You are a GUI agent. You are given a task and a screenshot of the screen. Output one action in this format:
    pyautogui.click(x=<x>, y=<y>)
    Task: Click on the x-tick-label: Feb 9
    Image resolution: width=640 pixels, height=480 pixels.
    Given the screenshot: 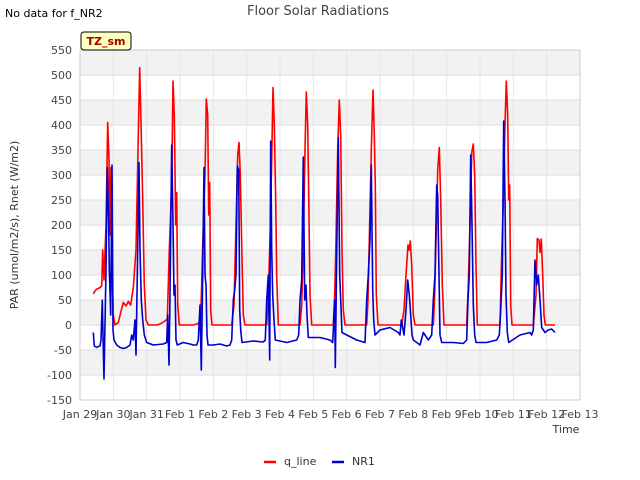 What is the action you would take?
    pyautogui.click(x=447, y=414)
    